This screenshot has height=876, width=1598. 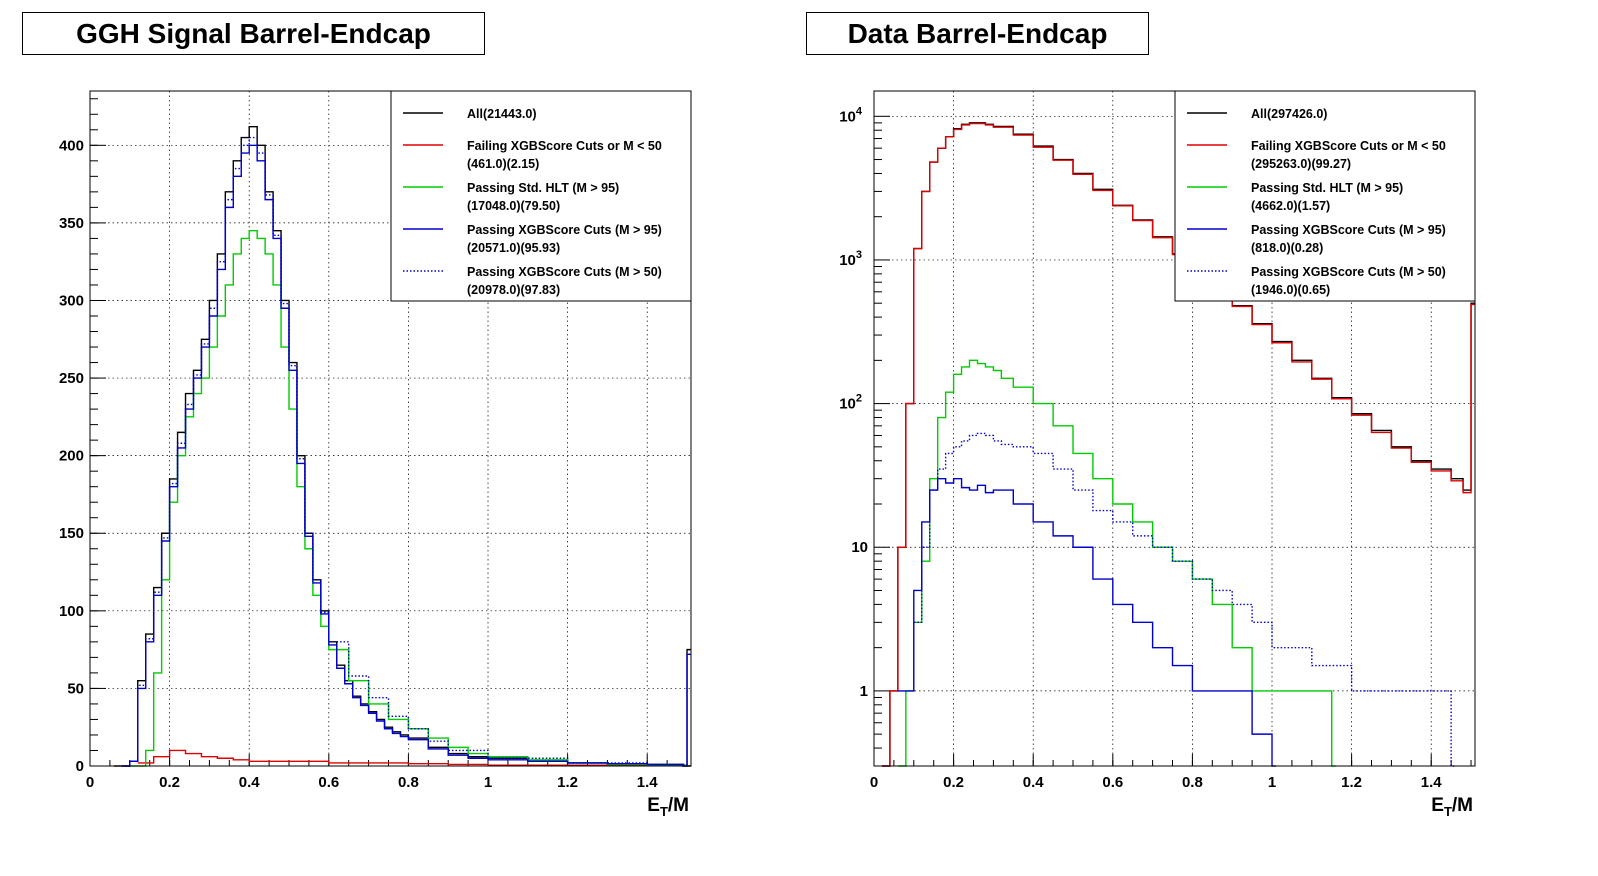 What do you see at coordinates (71, 611) in the screenshot?
I see `y-tick-label: 100` at bounding box center [71, 611].